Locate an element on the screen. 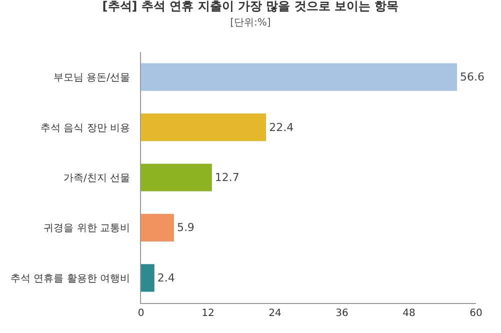  y-tick-label: 귀경을 위한 교통비 is located at coordinates (87, 228).